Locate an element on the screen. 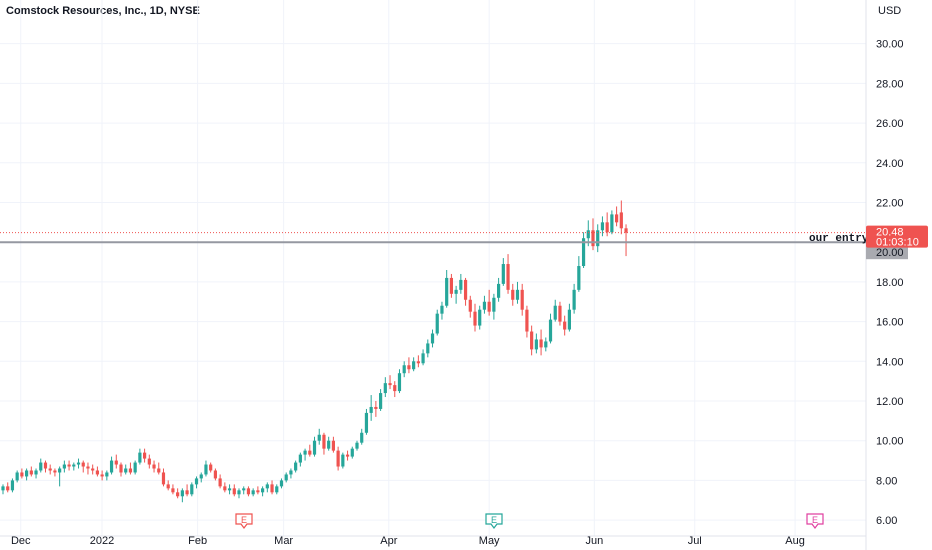  x-tick-label: May is located at coordinates (489, 541).